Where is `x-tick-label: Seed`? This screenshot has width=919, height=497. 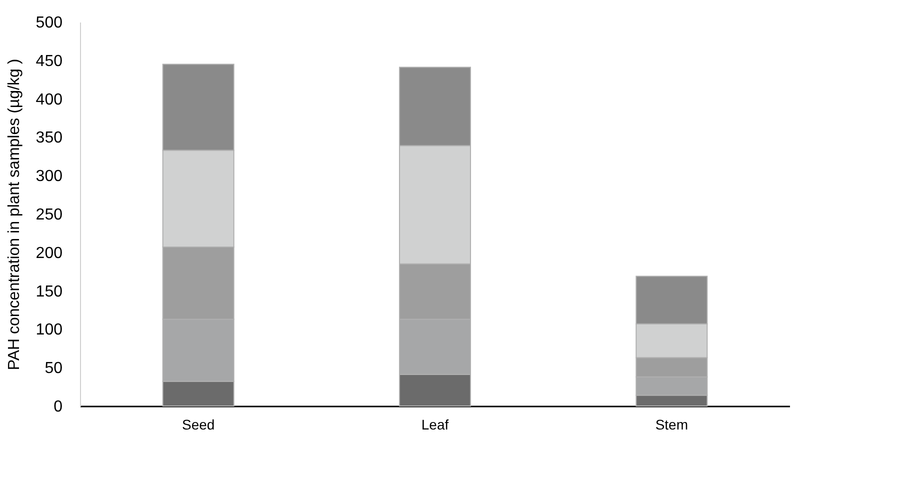 x-tick-label: Seed is located at coordinates (198, 424).